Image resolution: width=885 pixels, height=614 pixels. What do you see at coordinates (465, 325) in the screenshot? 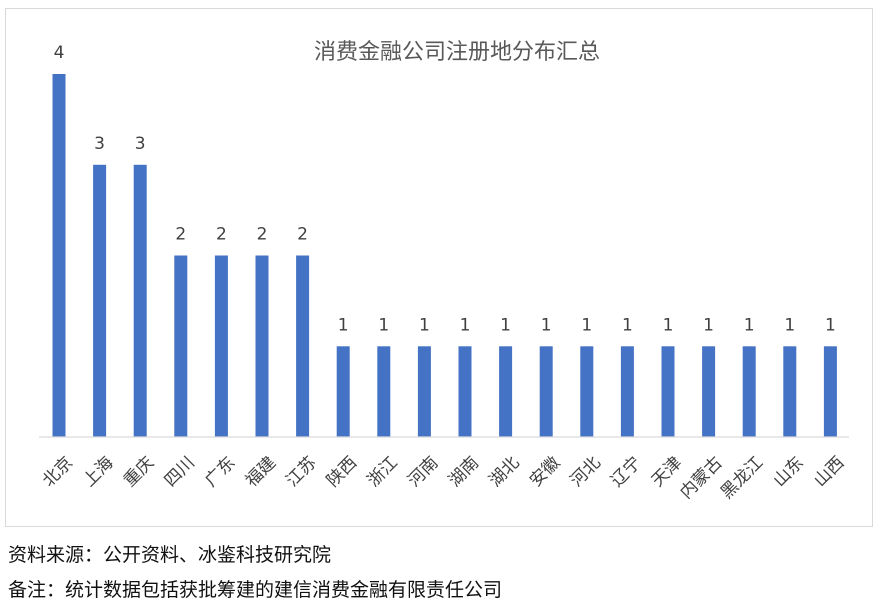
I see `value-label-10: 1` at bounding box center [465, 325].